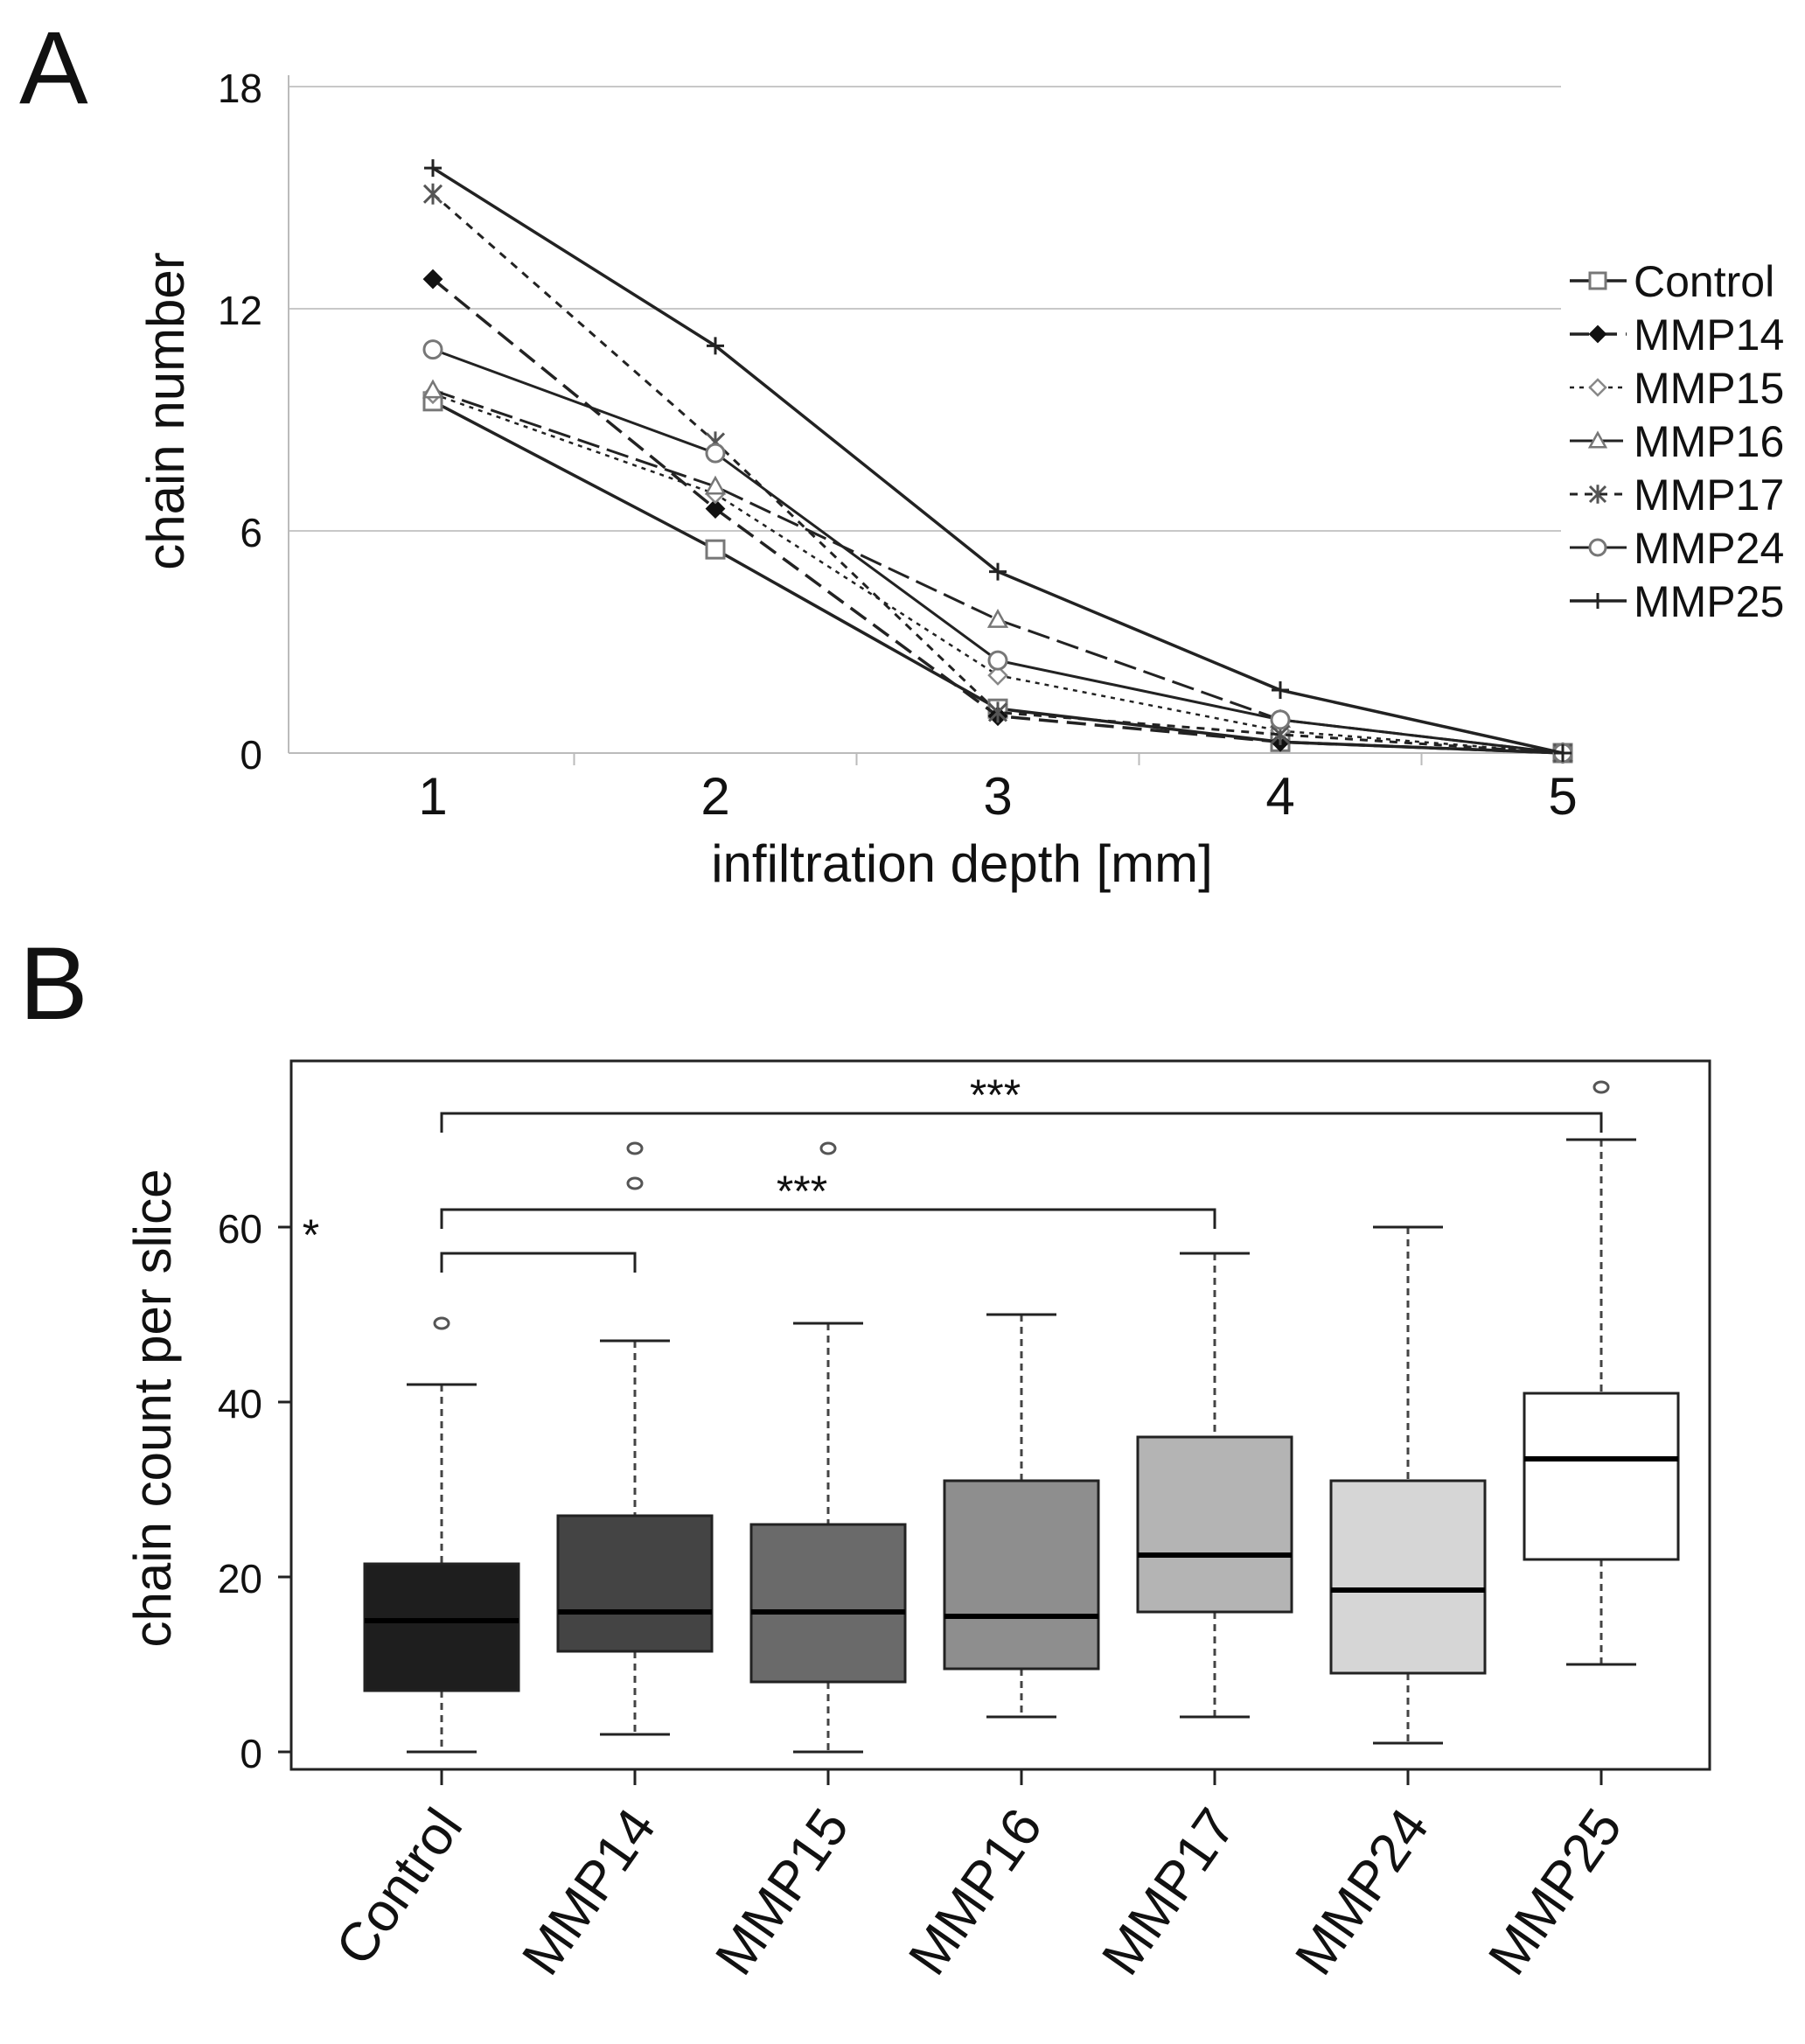  Describe the element at coordinates (441, 1550) in the screenshot. I see `box-control` at that location.